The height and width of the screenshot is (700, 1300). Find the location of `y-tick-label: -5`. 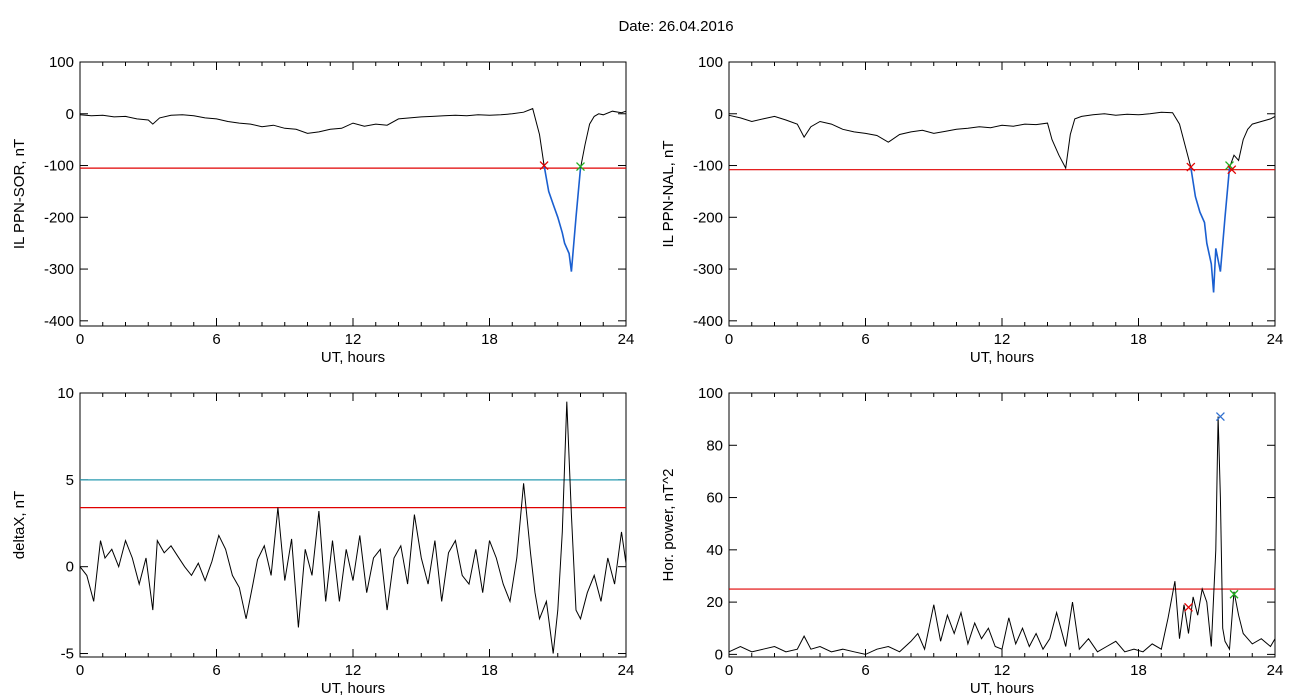

y-tick-label: -5 is located at coordinates (67, 654).